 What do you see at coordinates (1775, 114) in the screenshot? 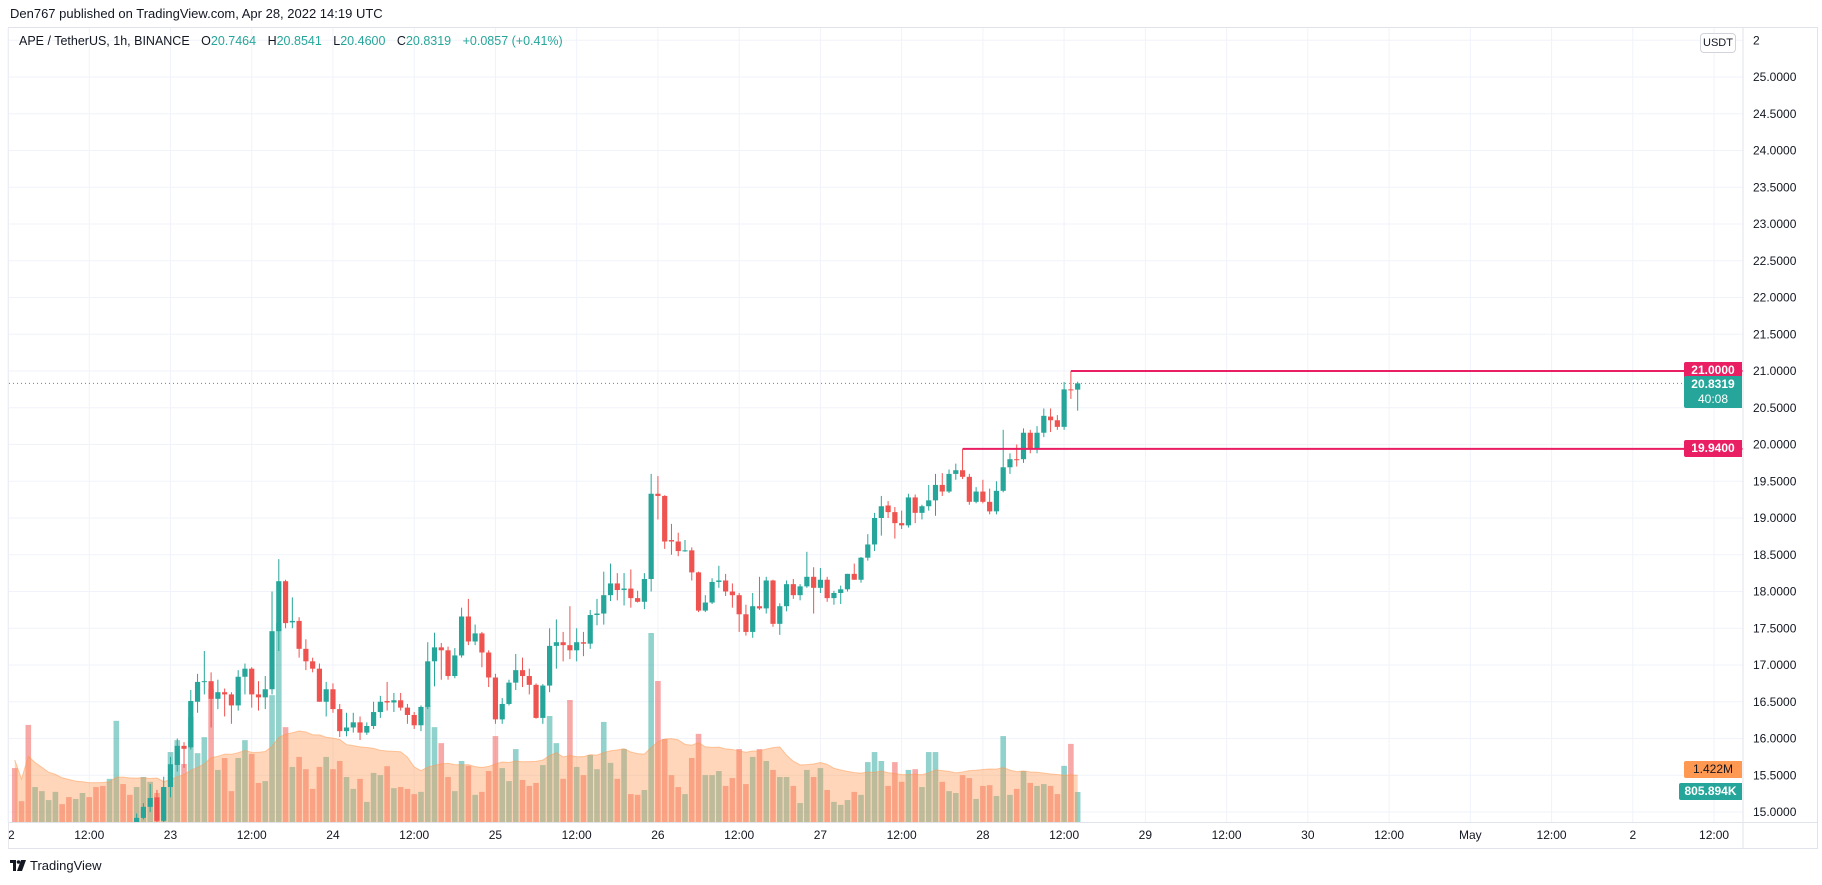
I see `price-tick-label: 24.5000` at bounding box center [1775, 114].